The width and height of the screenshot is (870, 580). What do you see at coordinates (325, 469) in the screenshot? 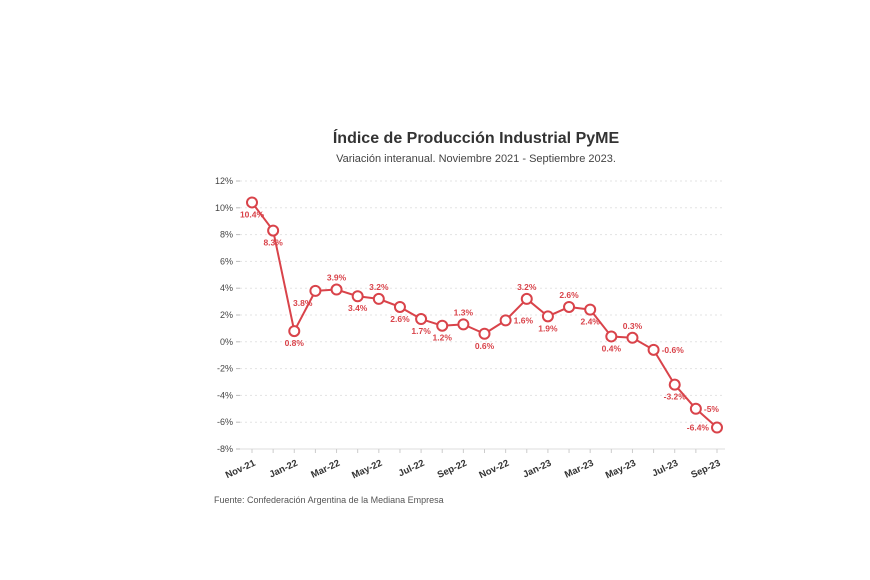
I see `x-tick-label: Mar-22` at bounding box center [325, 469].